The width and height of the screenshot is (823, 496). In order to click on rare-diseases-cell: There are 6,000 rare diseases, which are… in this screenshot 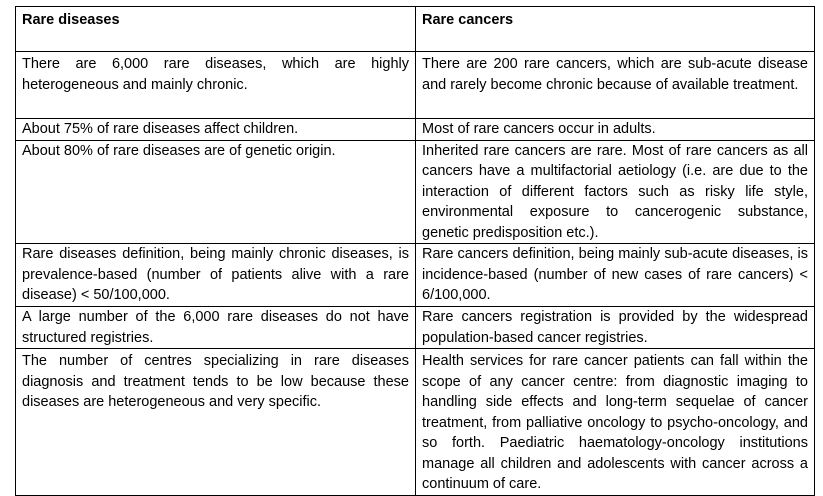, I will do `click(215, 85)`.